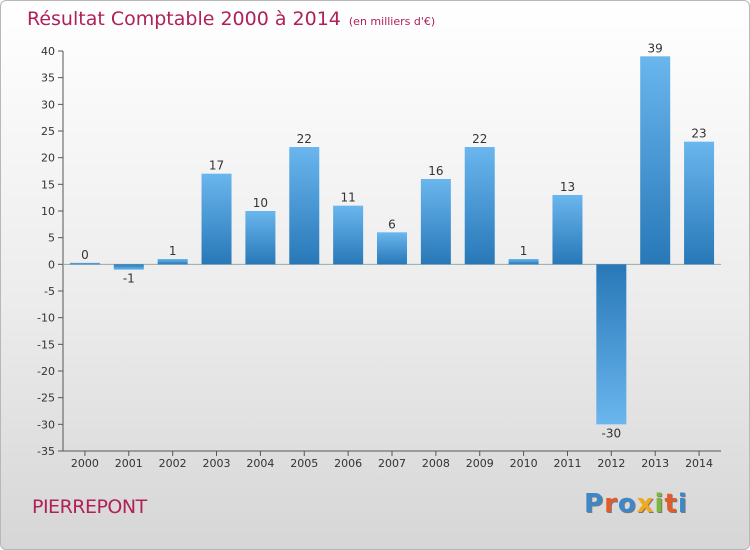 This screenshot has height=550, width=750. What do you see at coordinates (217, 463) in the screenshot?
I see `x-tick-label: 2003` at bounding box center [217, 463].